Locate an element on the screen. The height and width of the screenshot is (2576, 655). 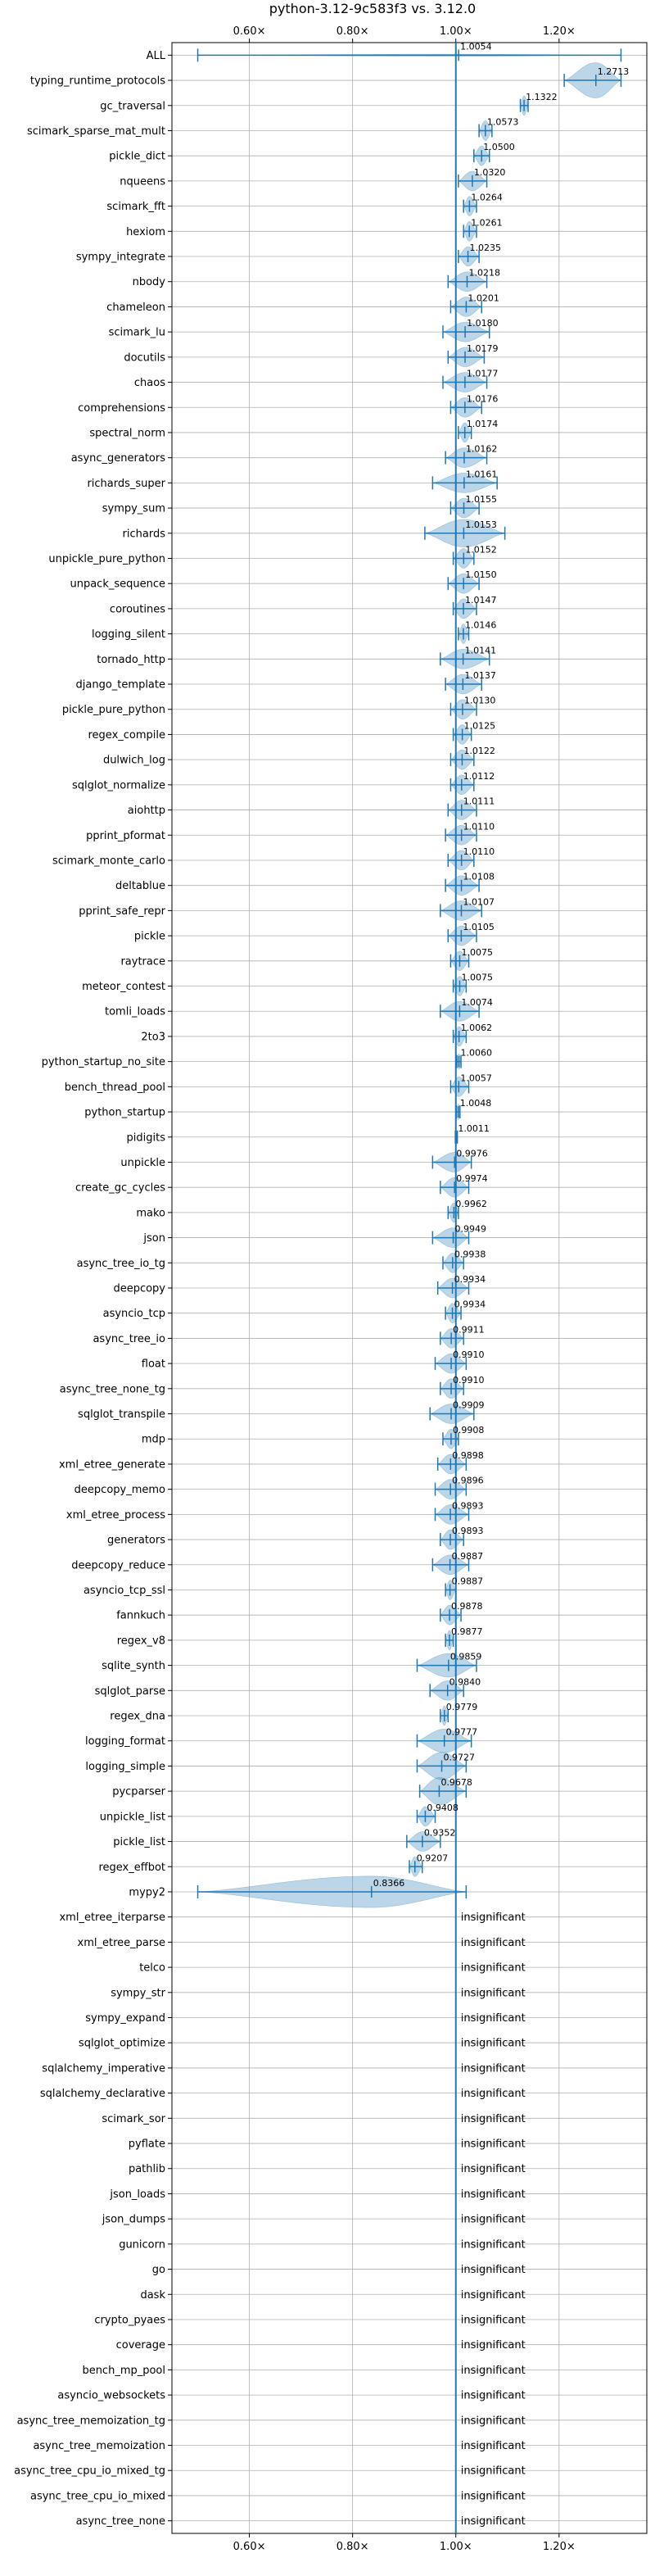
y-tick-label: richards is located at coordinates (144, 534).